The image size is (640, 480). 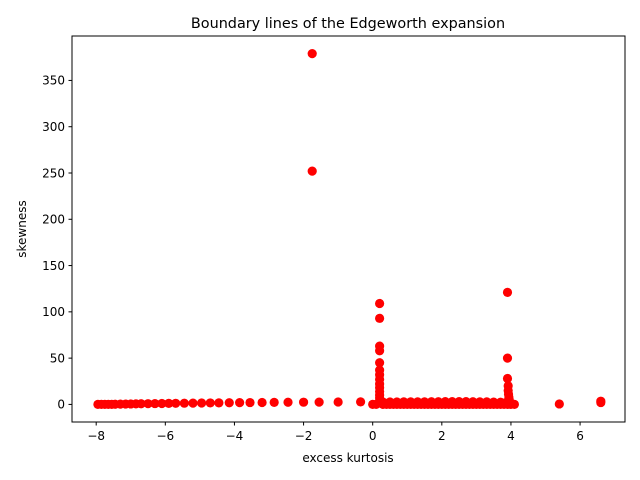 I want to click on x-axis-label: excess kurtosis, so click(x=347, y=458).